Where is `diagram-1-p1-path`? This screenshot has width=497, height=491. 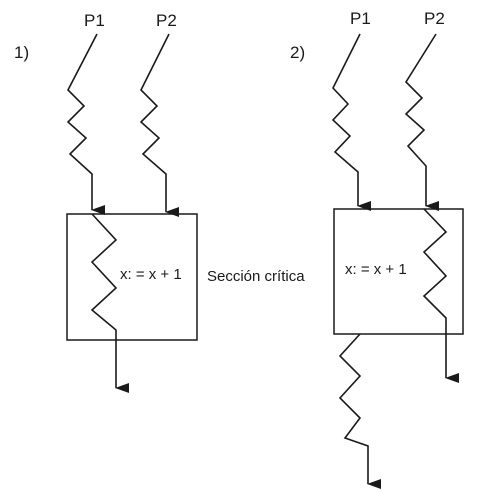 diagram-1-p1-path is located at coordinates (85, 124).